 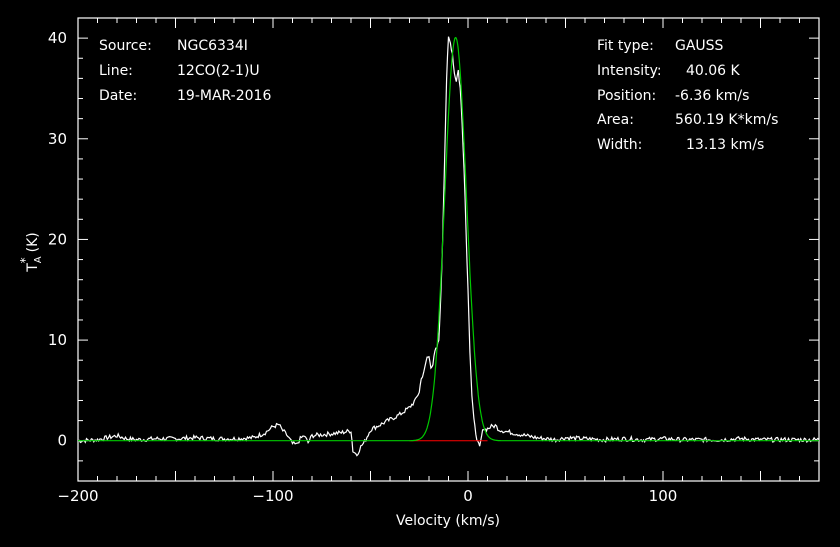 I want to click on y-tick-label: 0, so click(x=62, y=441).